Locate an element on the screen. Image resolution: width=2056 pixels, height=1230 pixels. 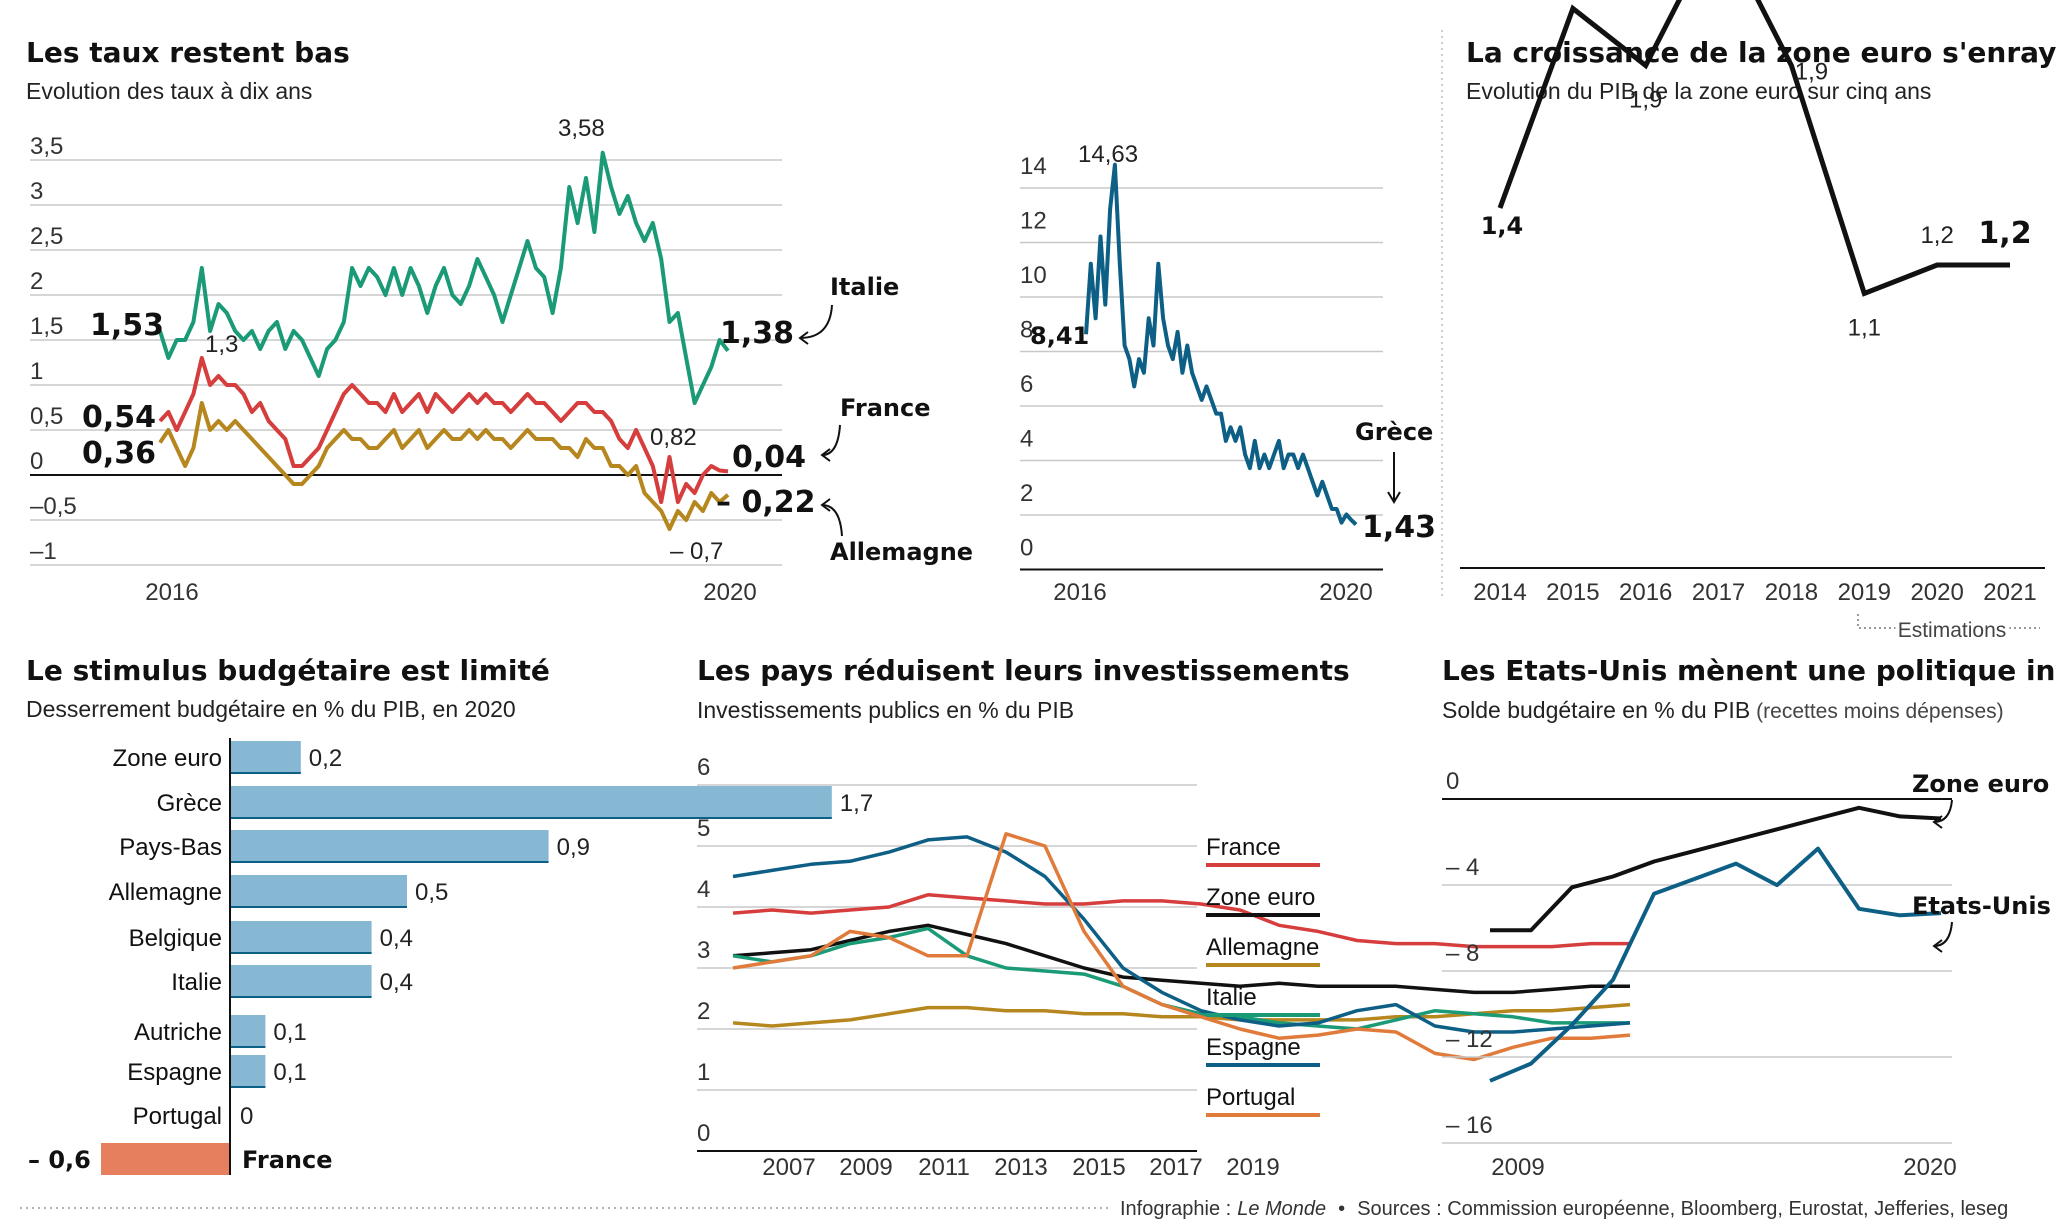
france-mid-label: 0,82 is located at coordinates (673, 437).